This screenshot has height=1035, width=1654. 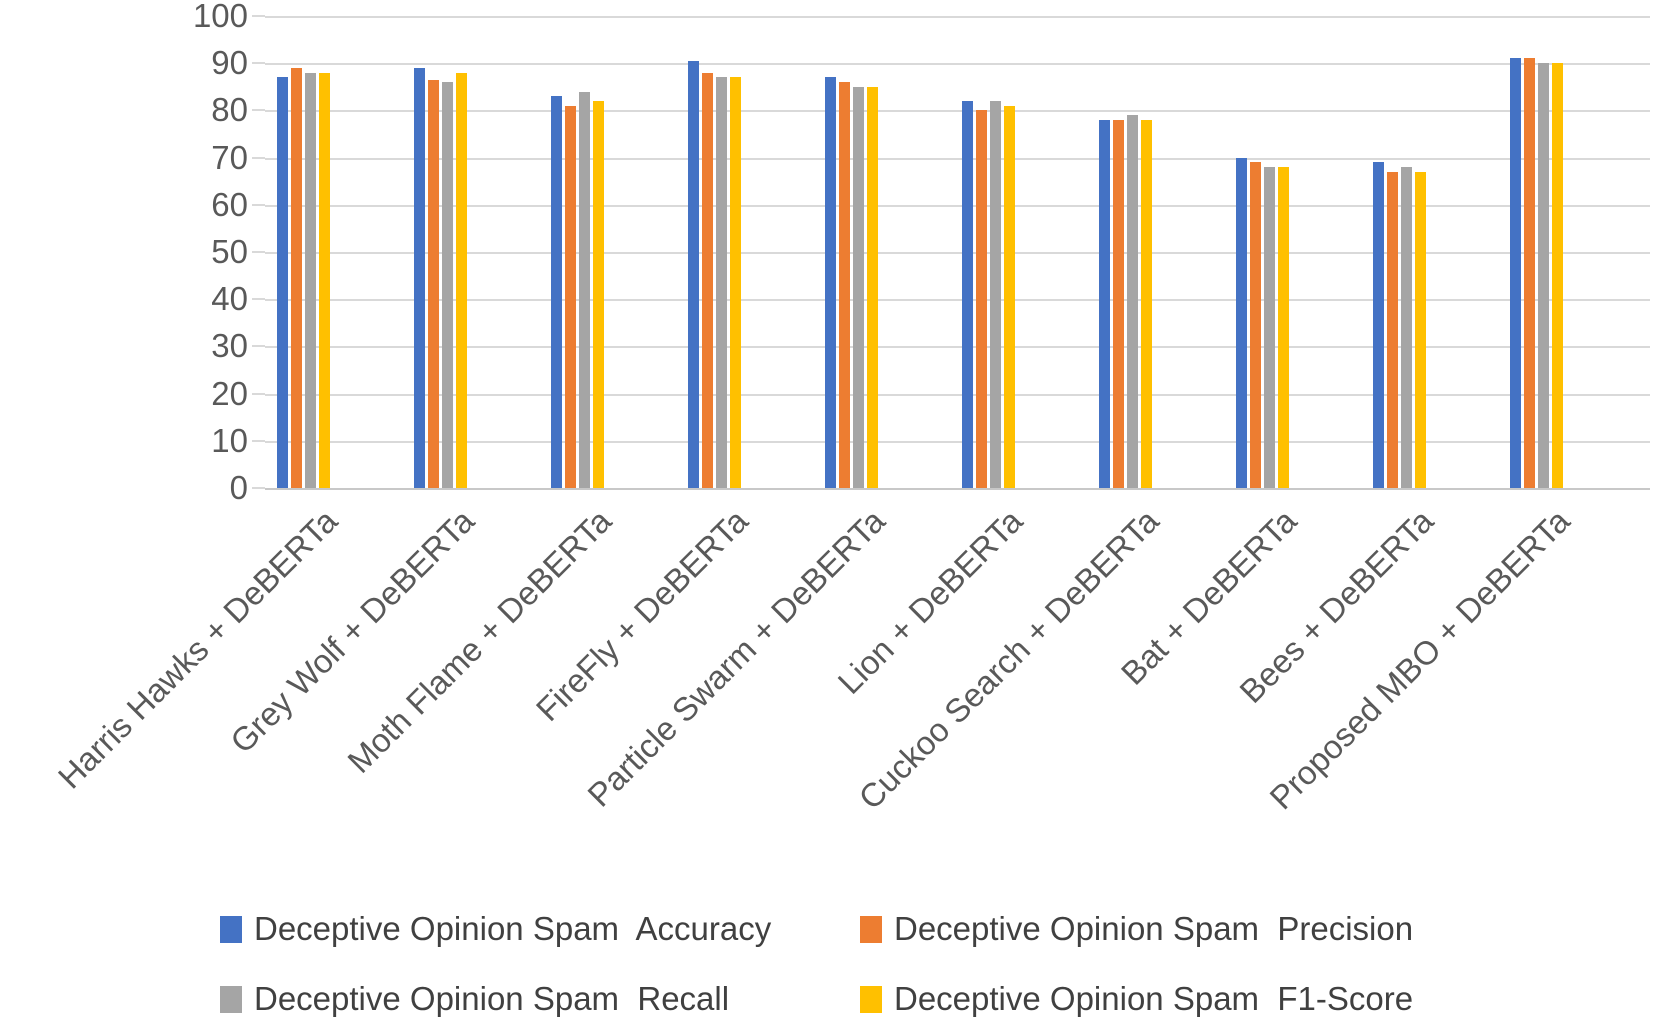 What do you see at coordinates (220, 17) in the screenshot?
I see `y-axis-tick-label-100: 100` at bounding box center [220, 17].